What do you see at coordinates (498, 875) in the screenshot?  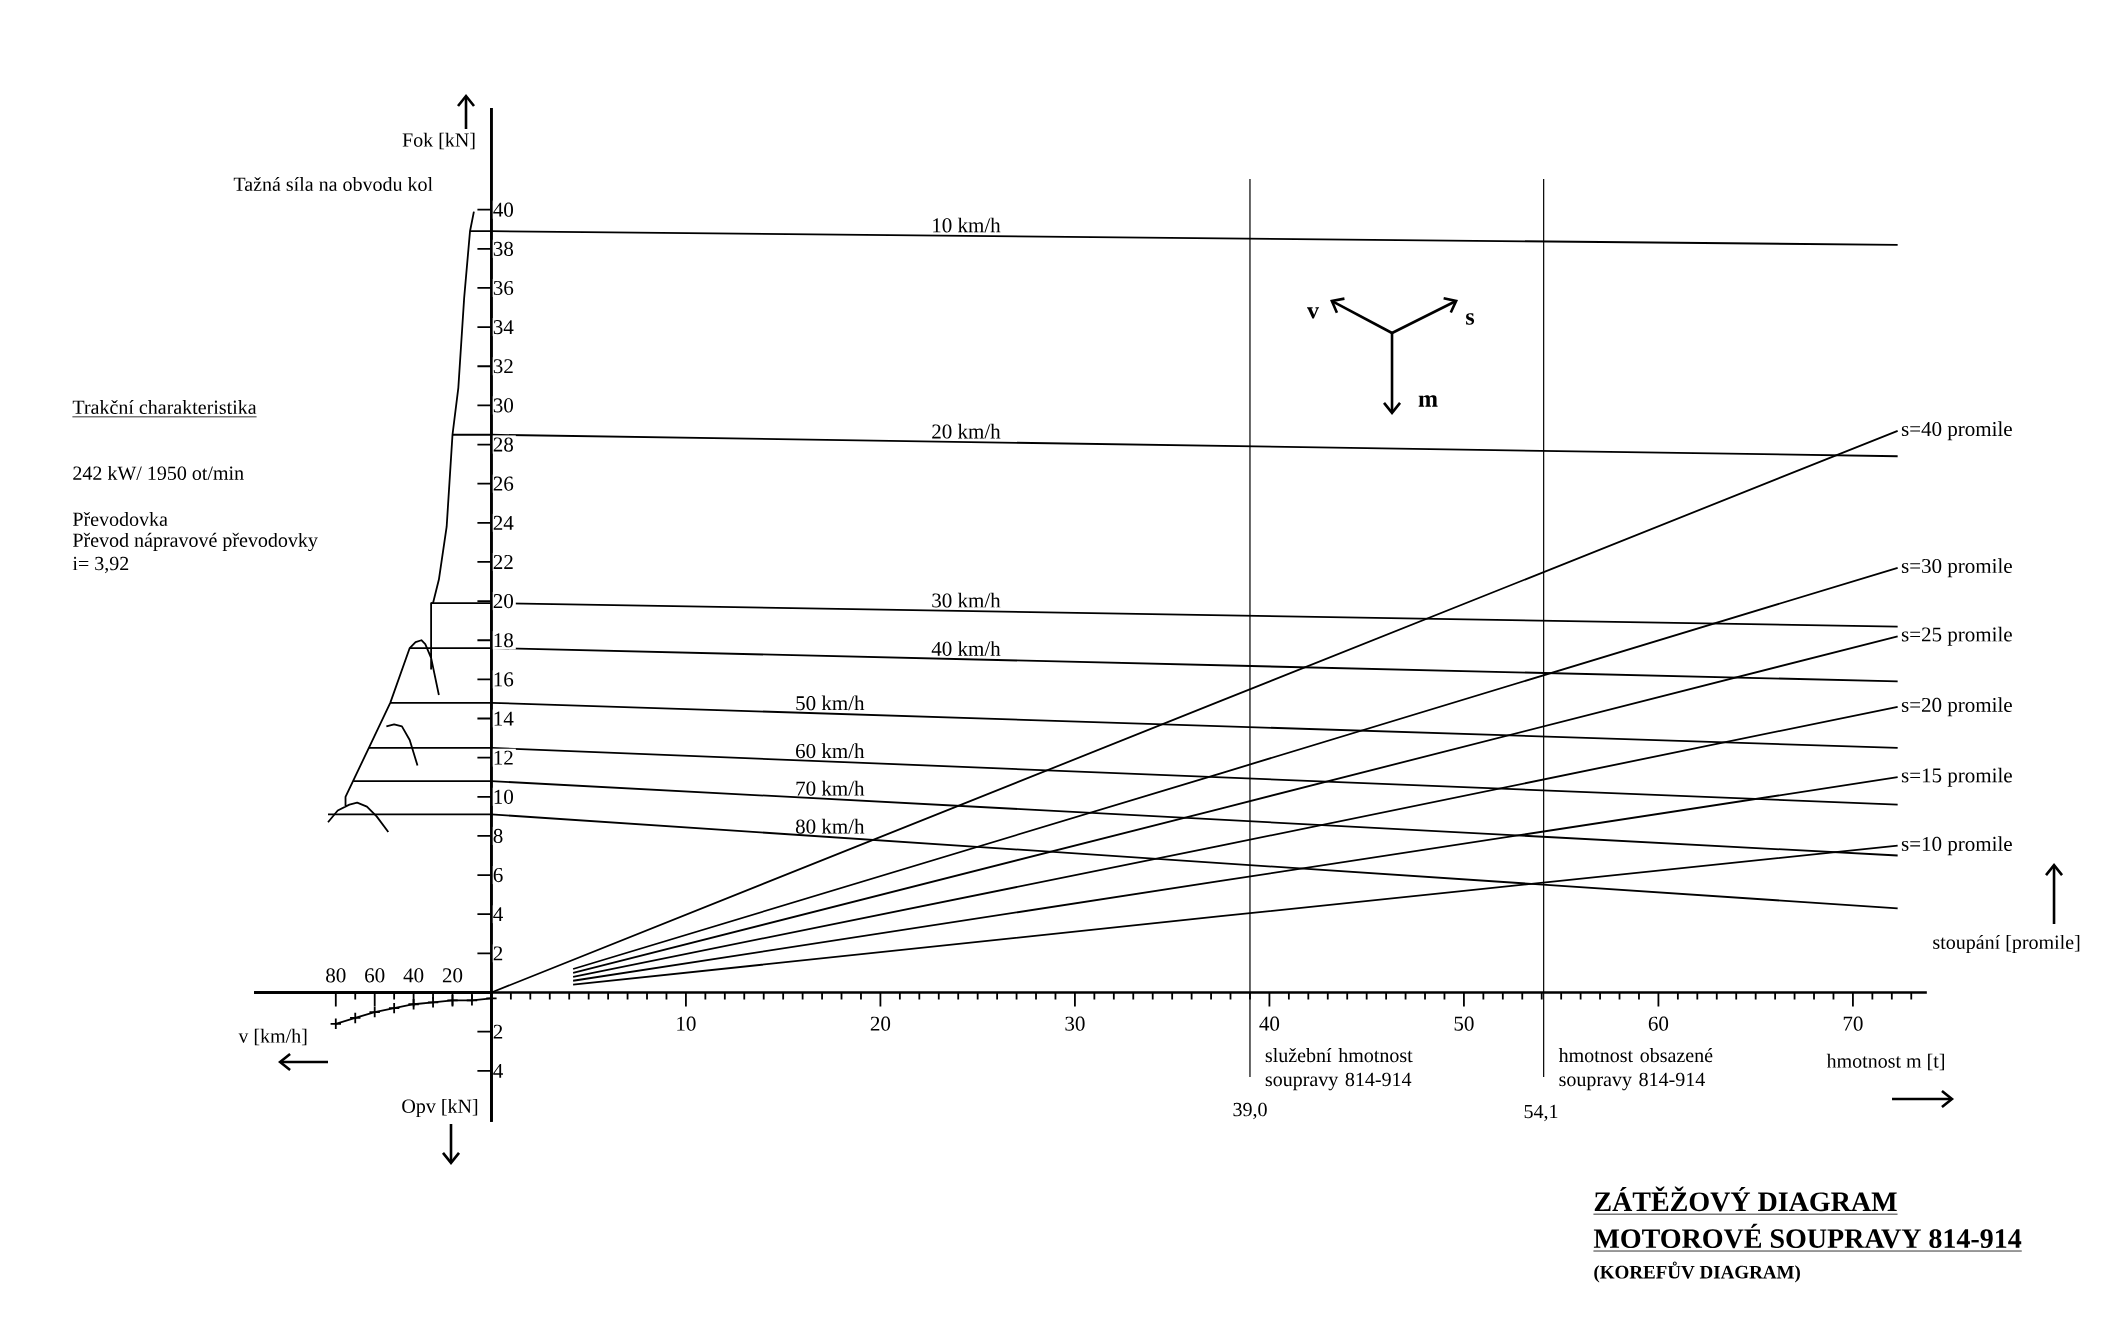 I see `y-tick-label: 6` at bounding box center [498, 875].